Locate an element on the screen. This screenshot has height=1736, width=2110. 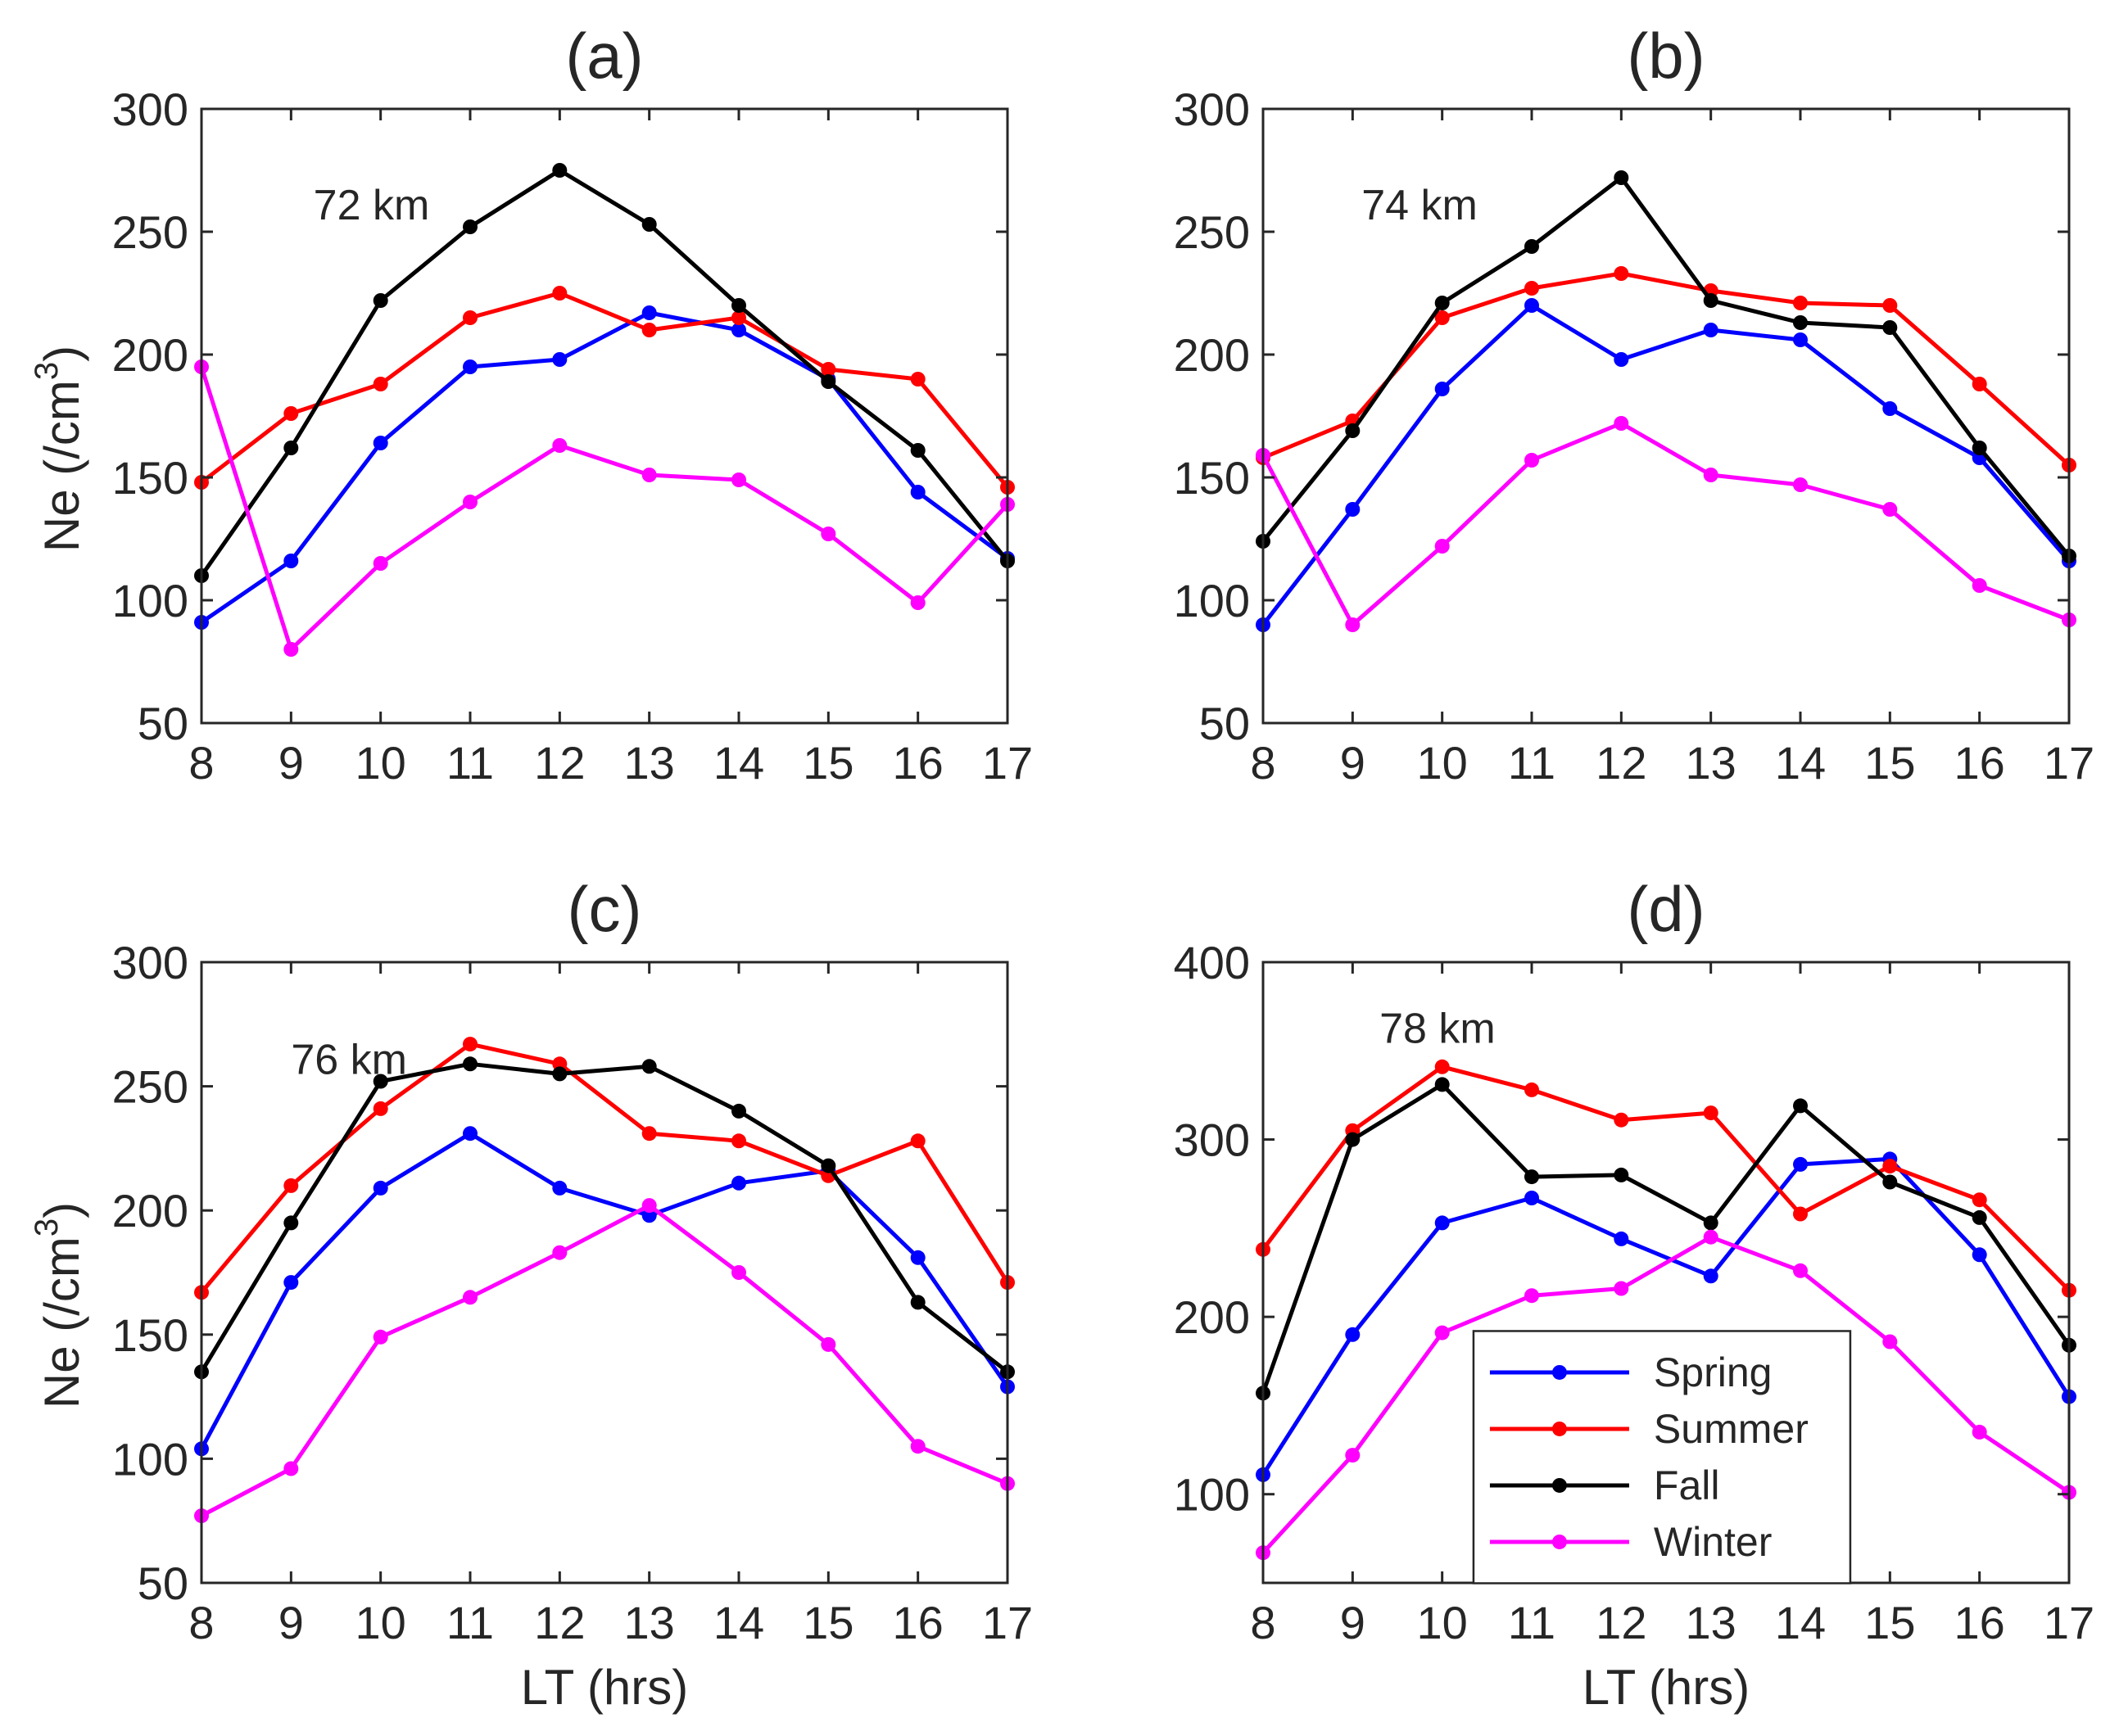
altitude-annotation: 72 km is located at coordinates (372, 205).